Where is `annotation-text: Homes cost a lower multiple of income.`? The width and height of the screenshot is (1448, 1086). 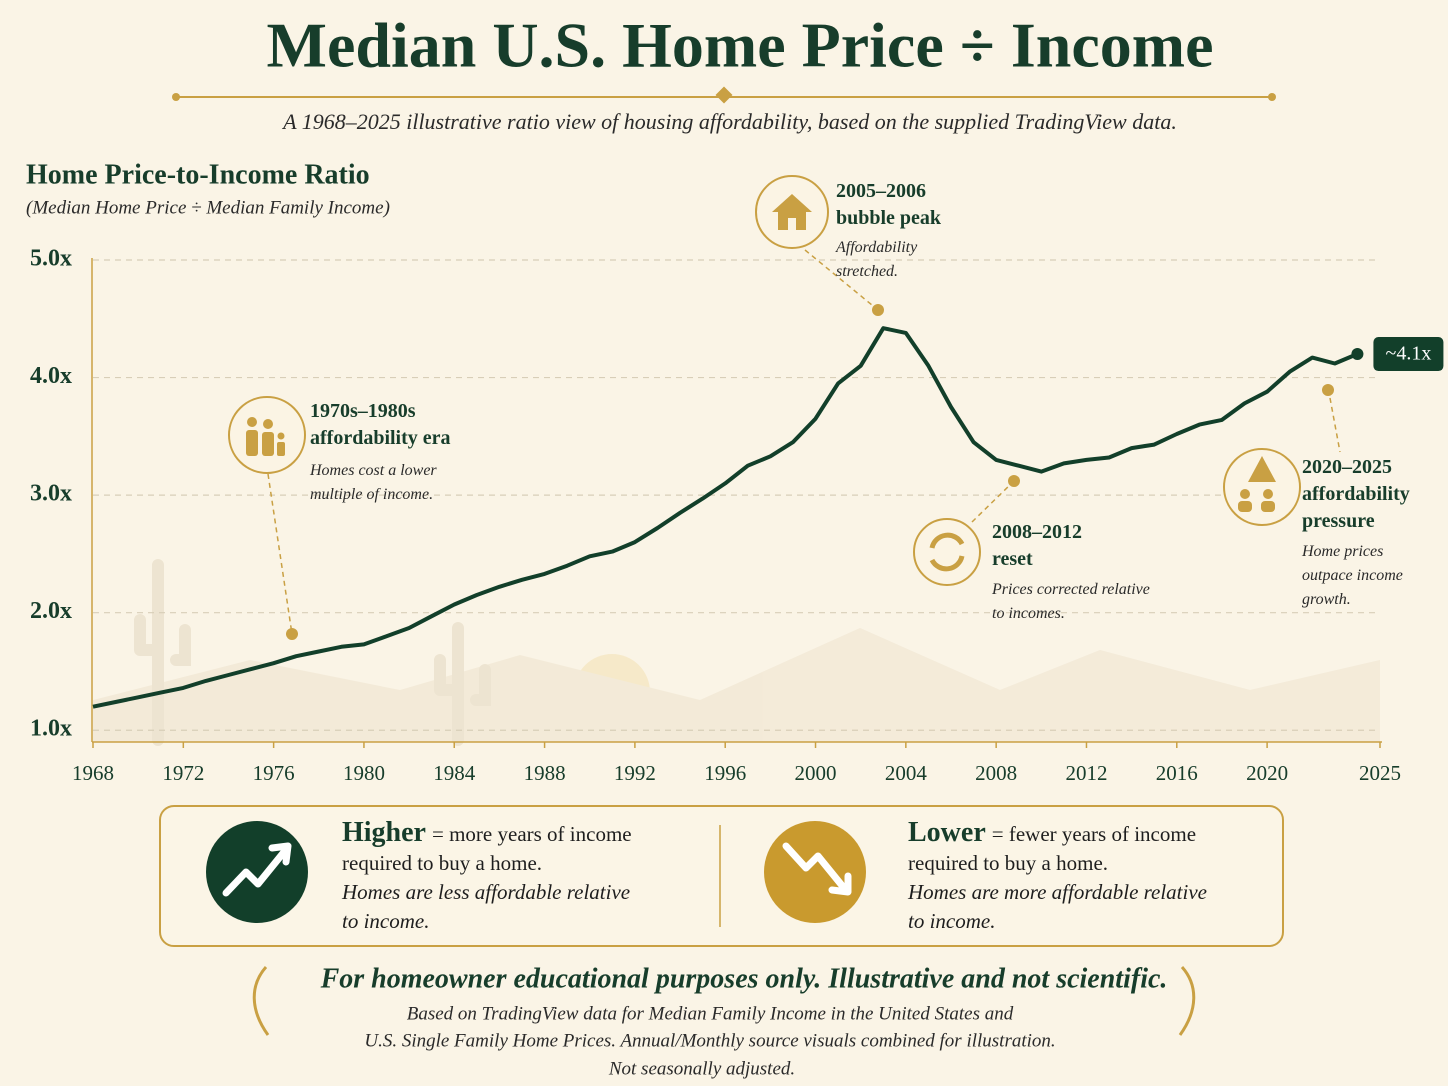
annotation-text: Homes cost a lower multiple of income. is located at coordinates (373, 482).